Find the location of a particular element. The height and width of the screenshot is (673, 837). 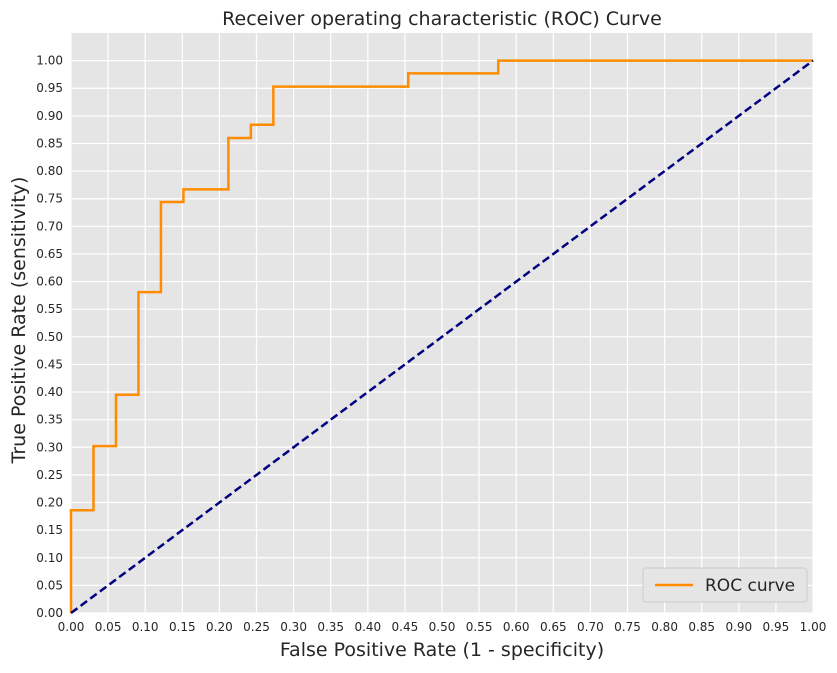

x-tick-label: 0.75 is located at coordinates (627, 627).